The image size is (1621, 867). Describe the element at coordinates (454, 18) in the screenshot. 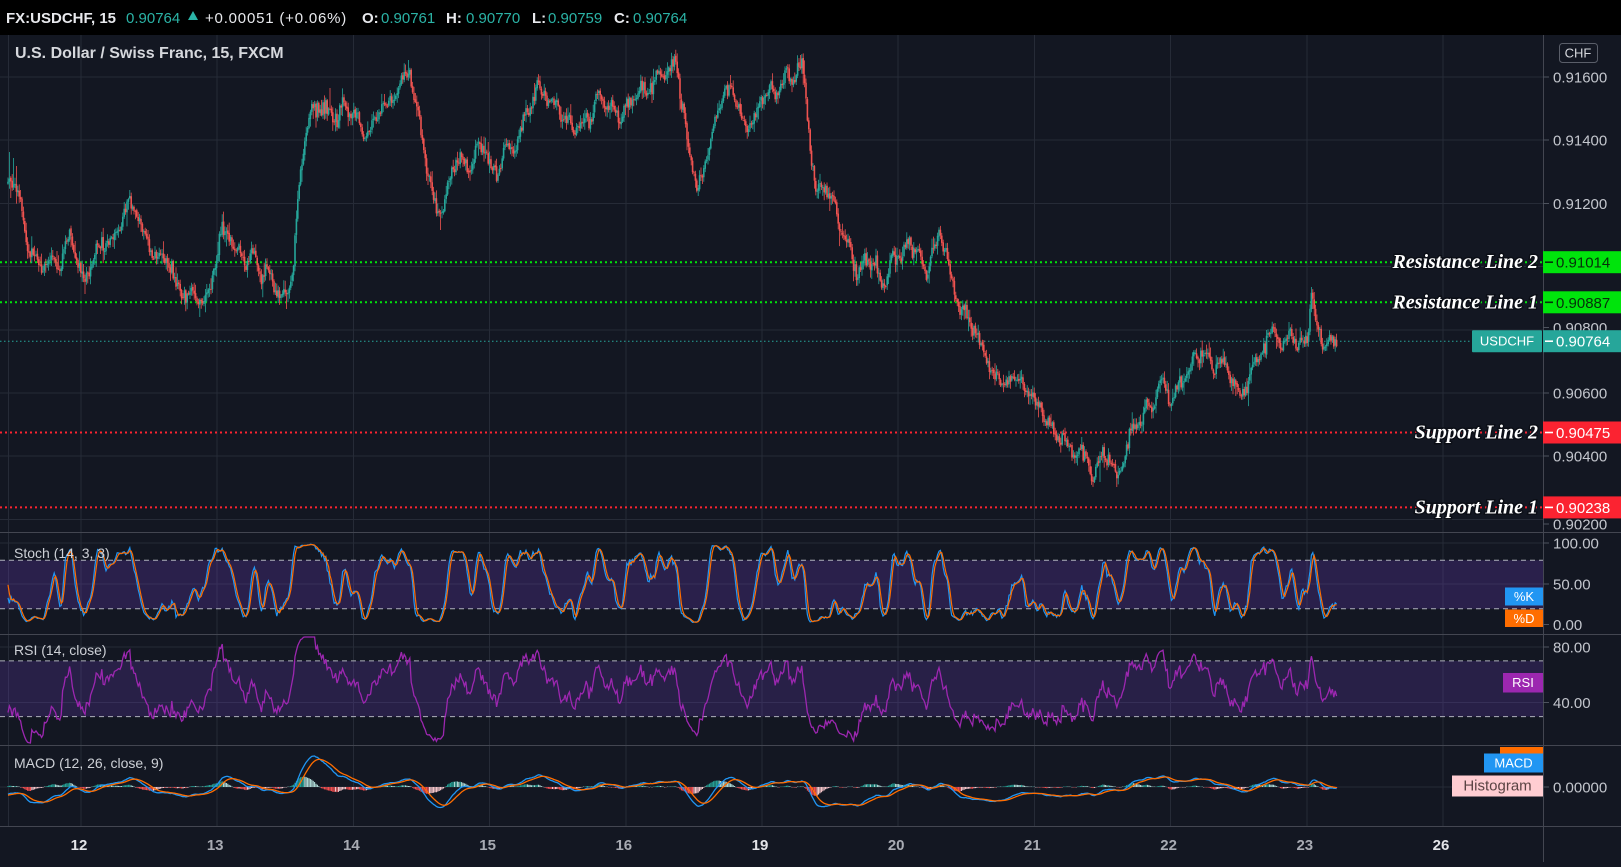

I see `svg-text: H:` at that location.